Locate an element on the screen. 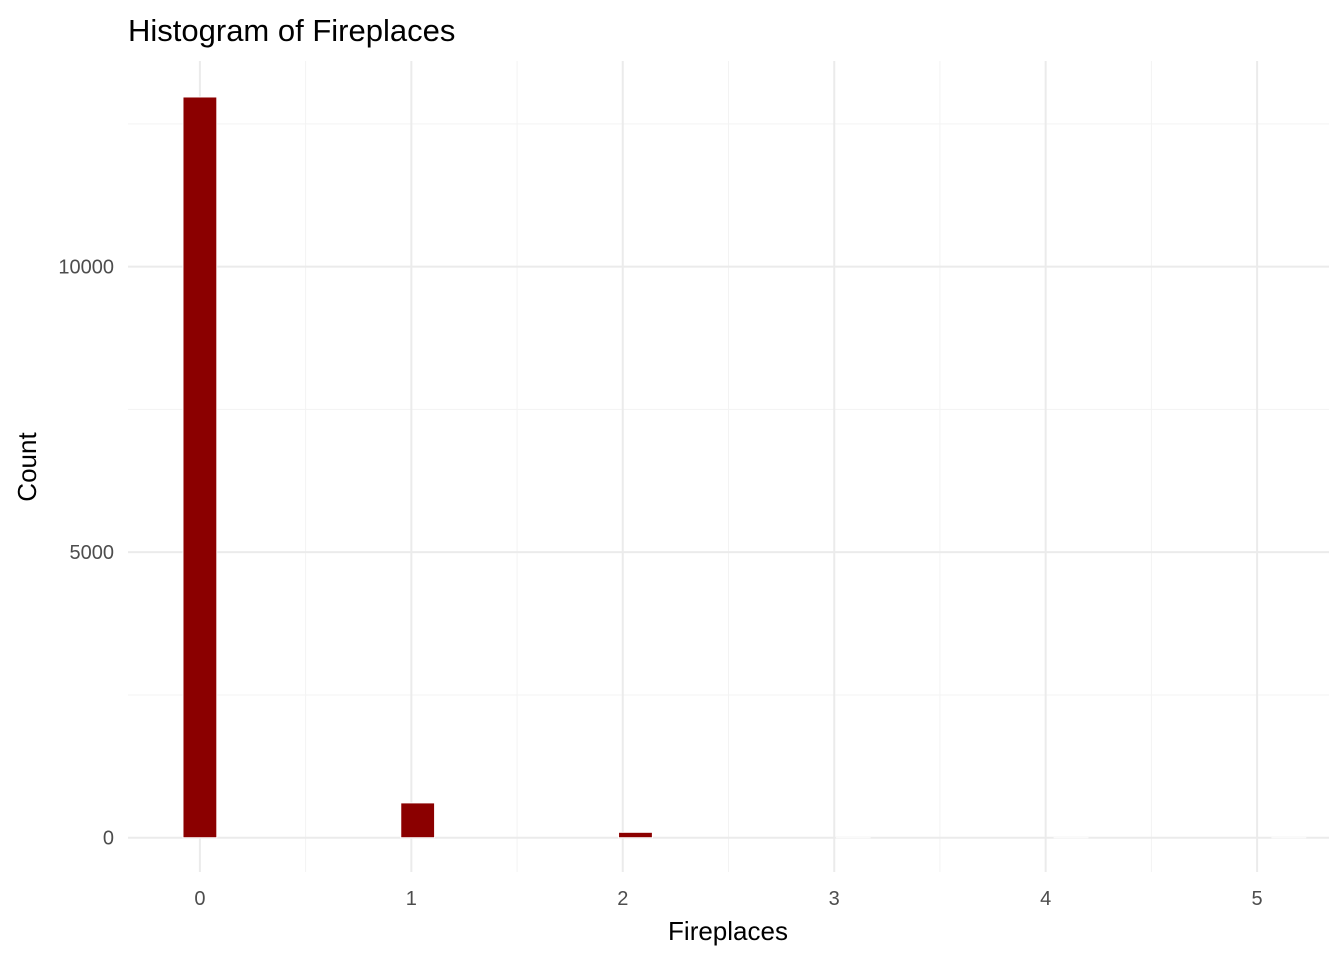 This screenshot has height=960, width=1344. y-axis-tick-labels: 0 5000 10000 is located at coordinates (86, 553).